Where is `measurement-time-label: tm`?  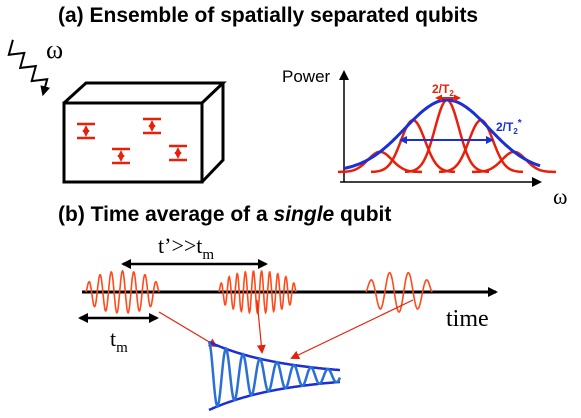
measurement-time-label: tm is located at coordinates (119, 341).